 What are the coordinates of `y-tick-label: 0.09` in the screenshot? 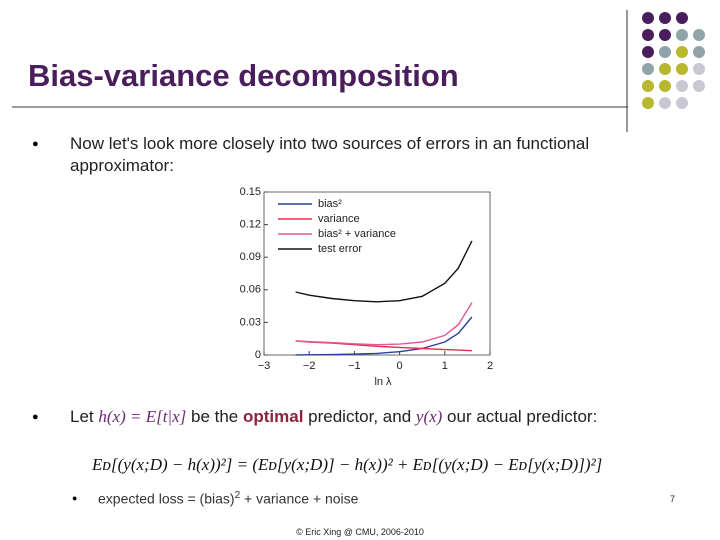 It's located at (250, 257).